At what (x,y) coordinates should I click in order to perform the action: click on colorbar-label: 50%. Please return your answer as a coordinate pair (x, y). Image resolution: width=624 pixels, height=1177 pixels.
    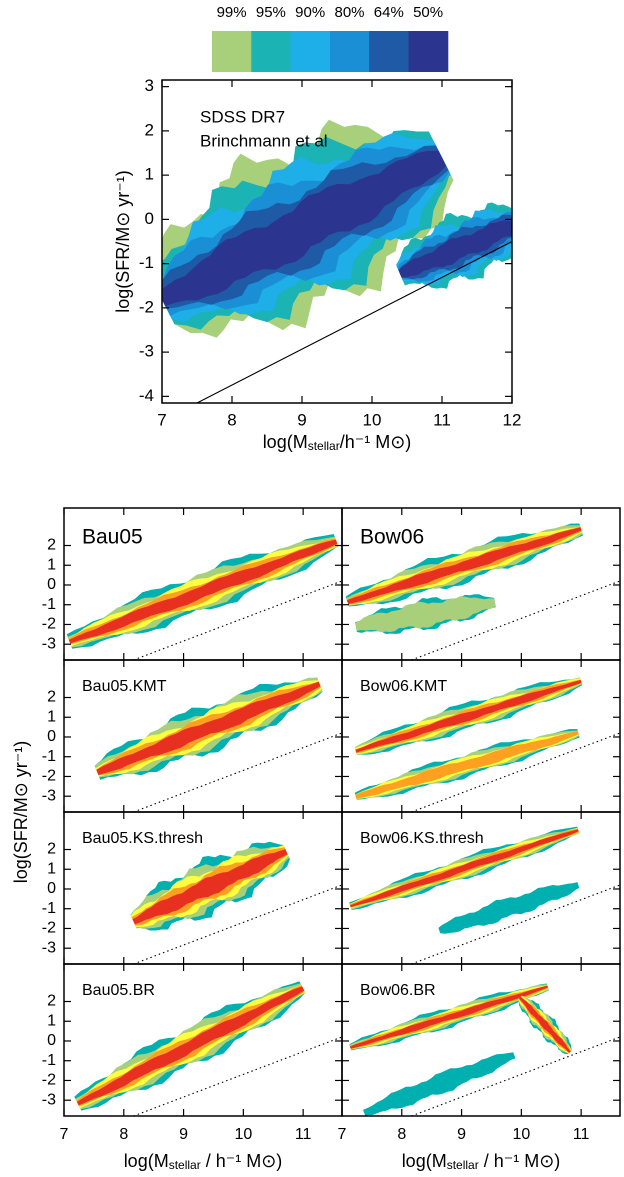
    Looking at the image, I should click on (428, 12).